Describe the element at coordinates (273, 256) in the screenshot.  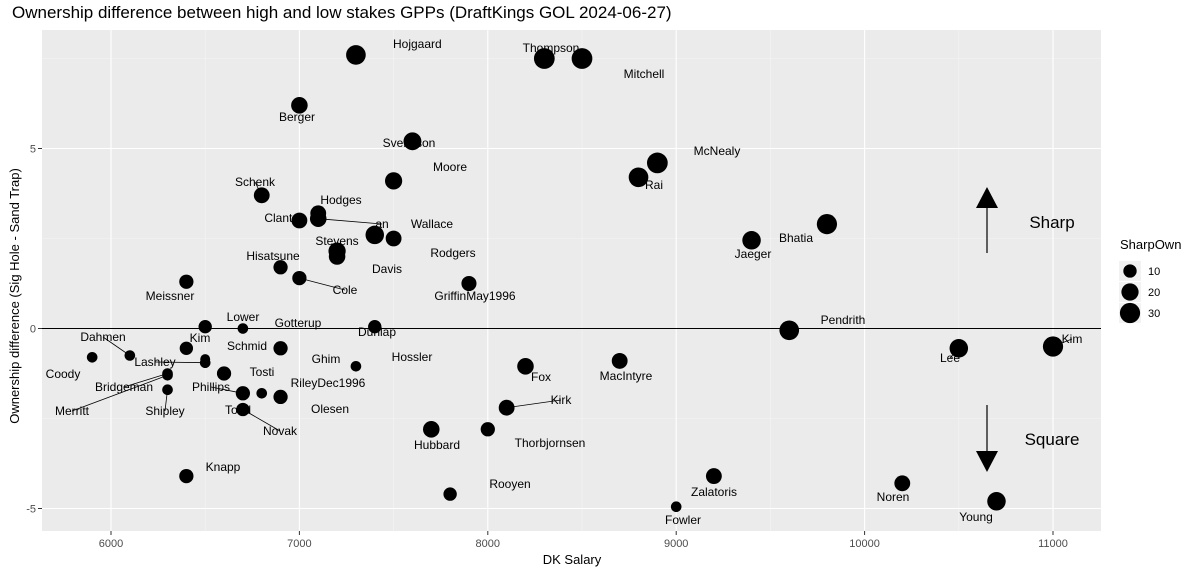
I see `point-label: Hisatsune` at that location.